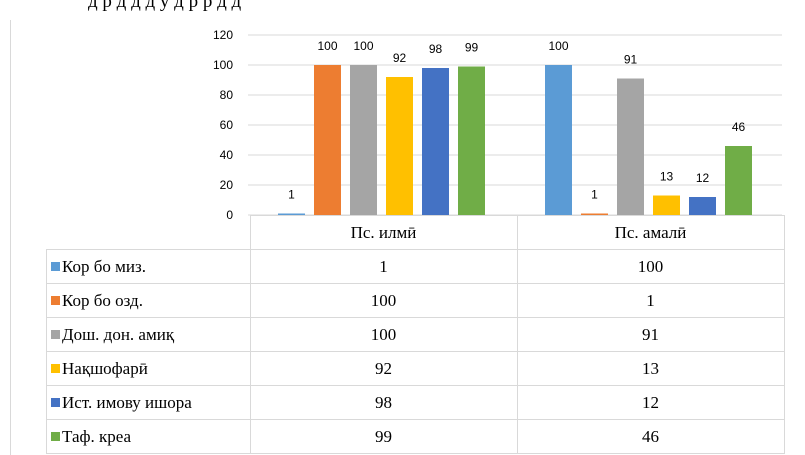 The image size is (805, 455). I want to click on chart-frame-border, so click(10, 237).